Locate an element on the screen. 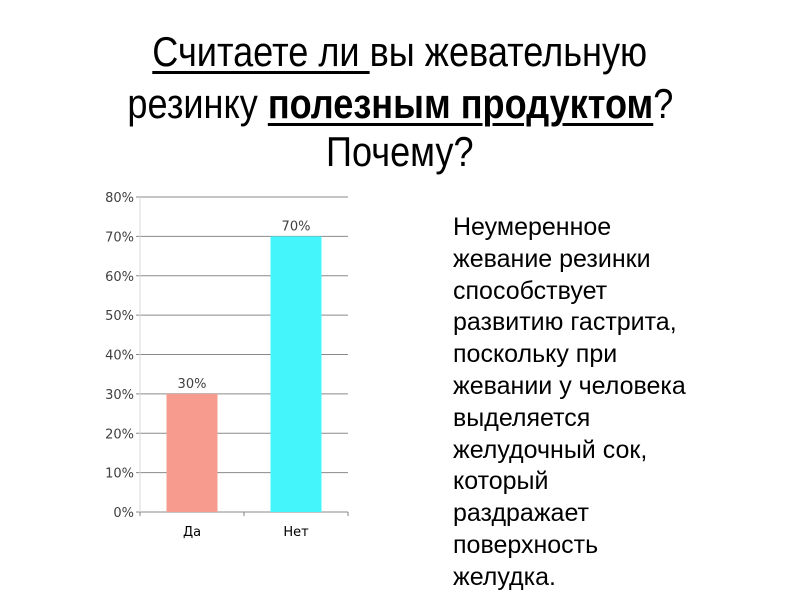  title-line-2: резинку полезным продуктом? is located at coordinates (400, 104).